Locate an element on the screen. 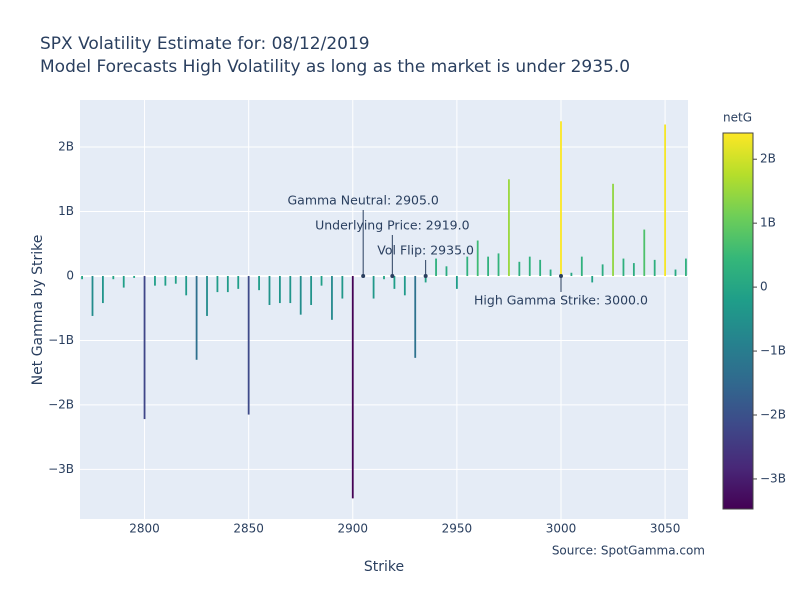  y-axis-title: Net Gamma by Strike is located at coordinates (38, 310).